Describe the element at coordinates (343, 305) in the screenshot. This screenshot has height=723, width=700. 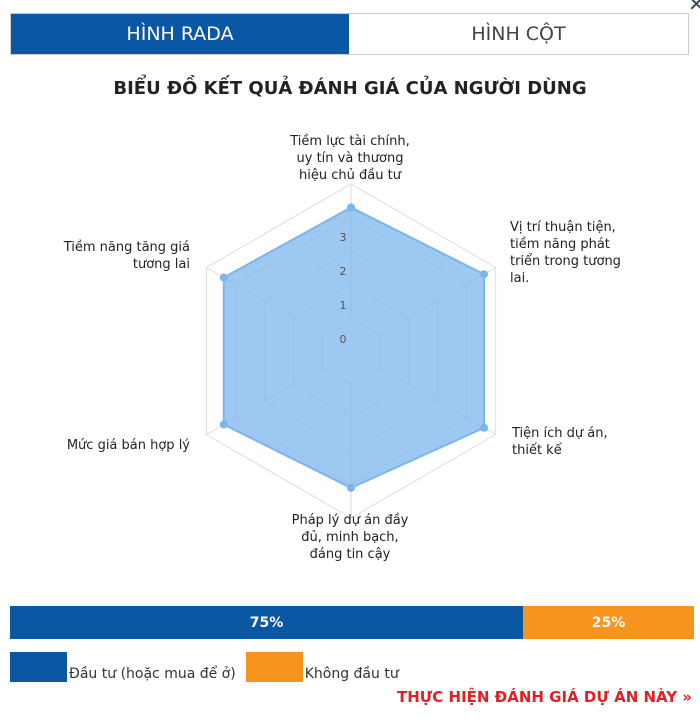
I see `radial-tick-label: 1` at that location.